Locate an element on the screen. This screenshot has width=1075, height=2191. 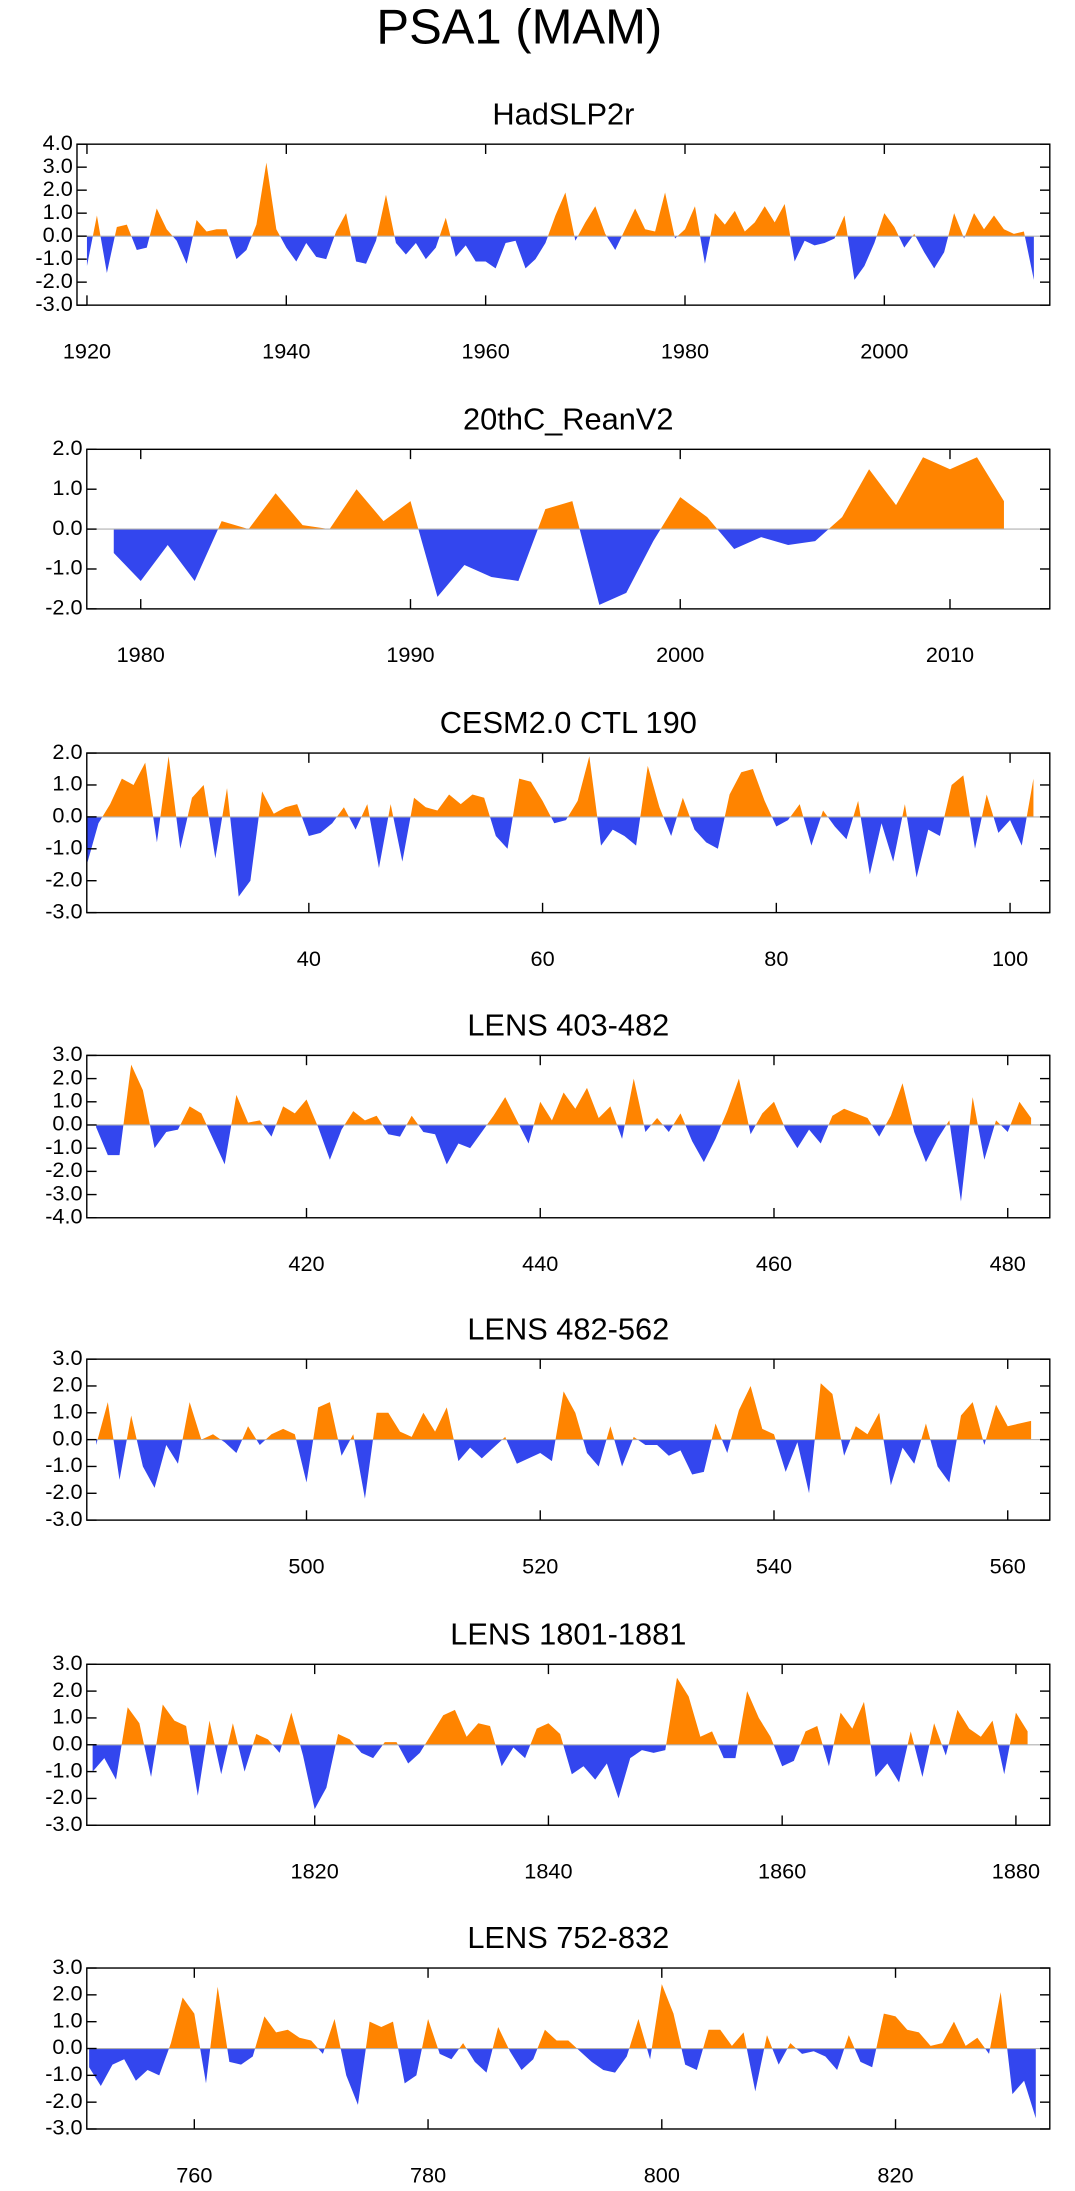
x-tick-label: 1920 is located at coordinates (87, 350).